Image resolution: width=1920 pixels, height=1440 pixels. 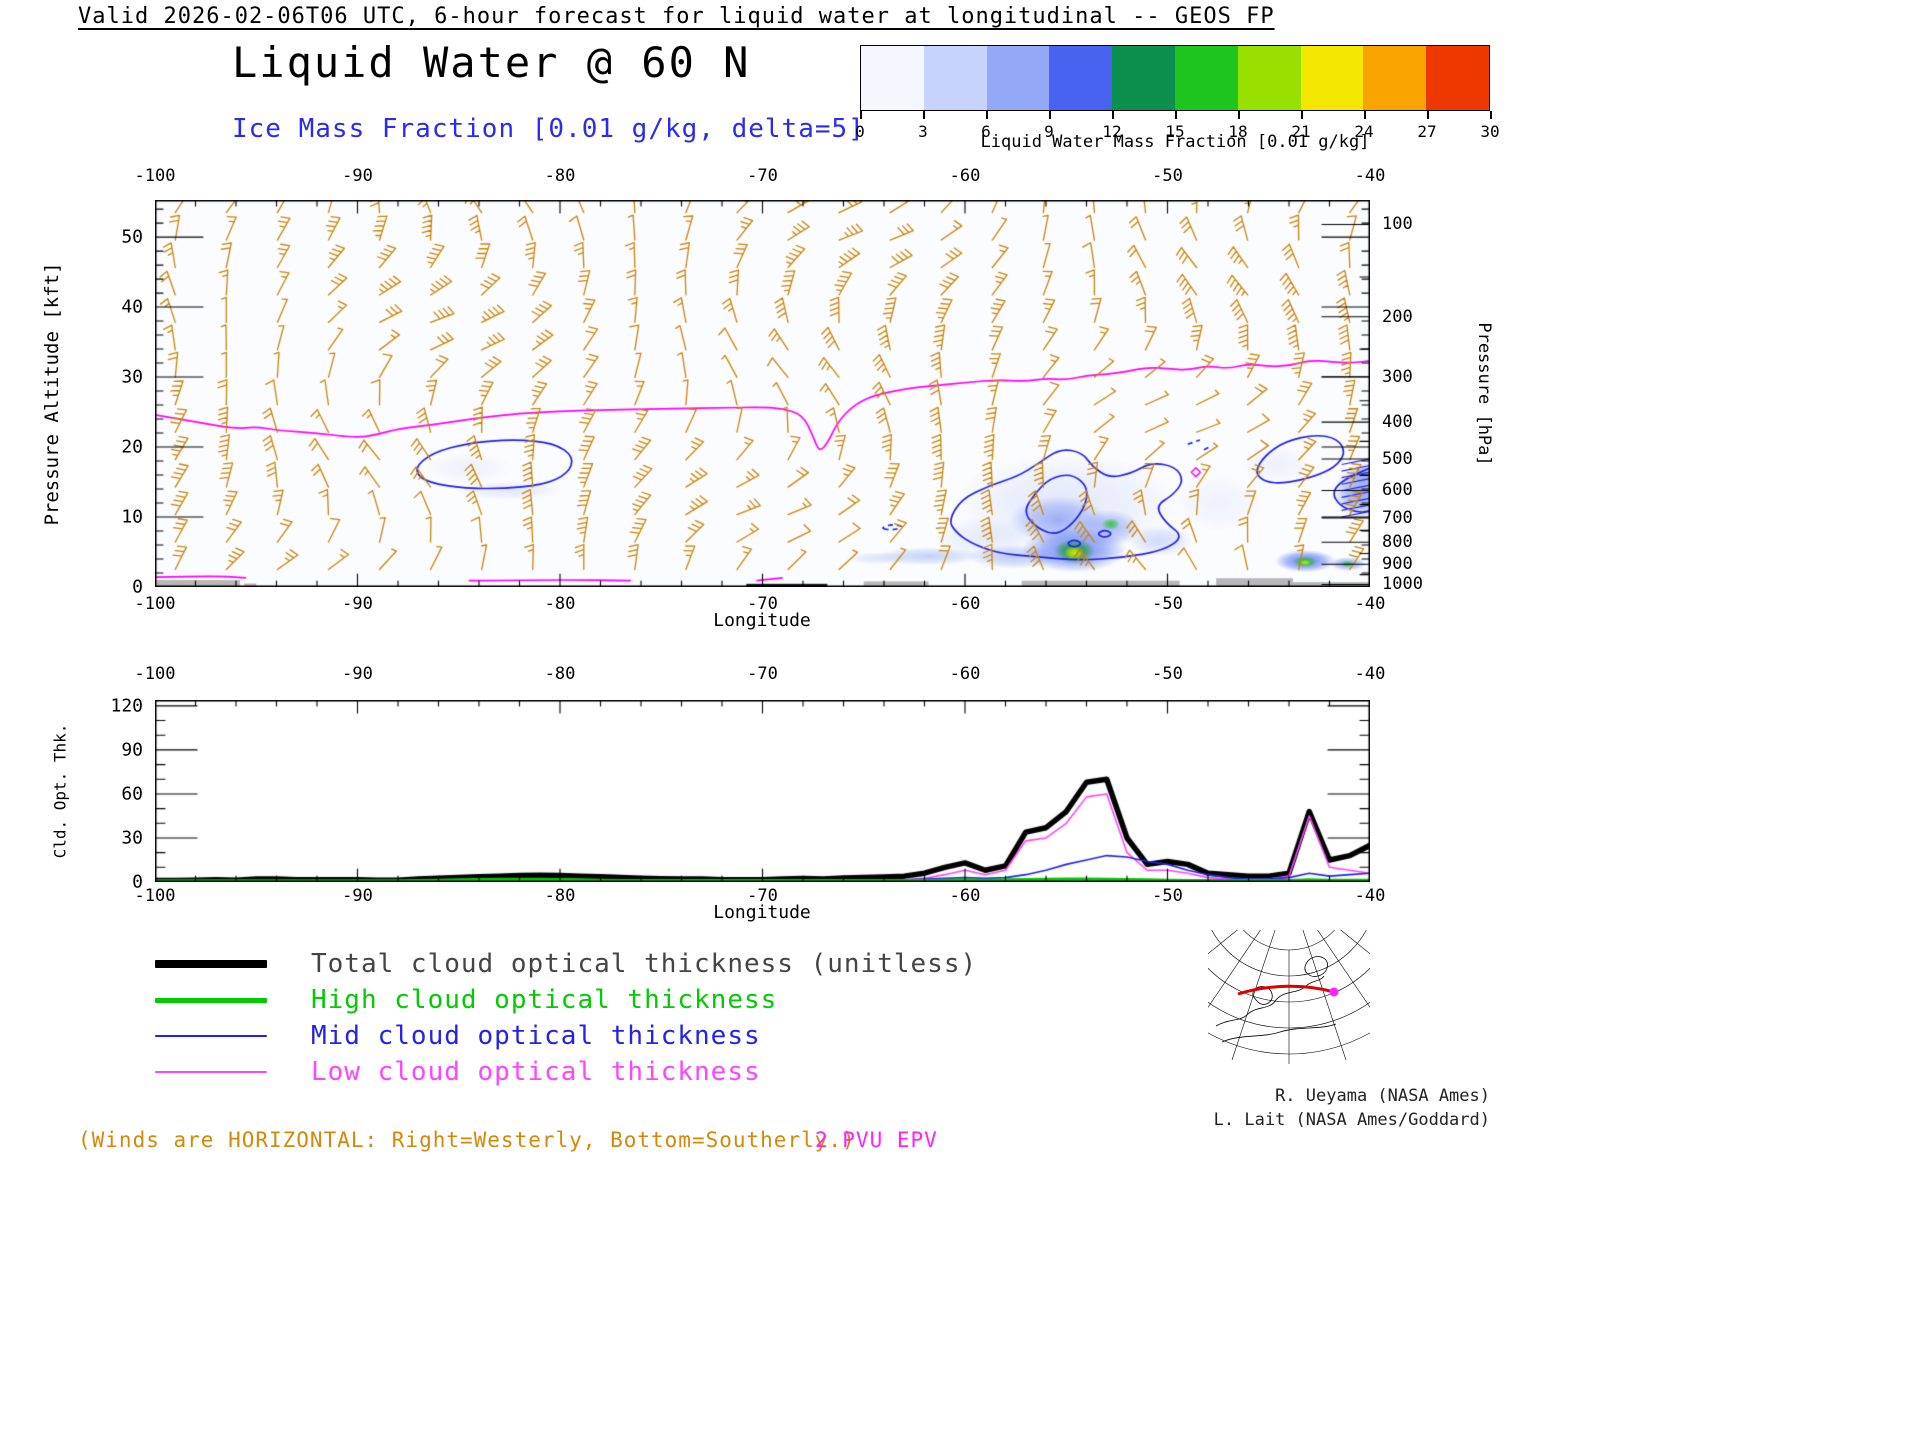 What do you see at coordinates (762, 620) in the screenshot?
I see `longitude-axis-label-main: Longitude` at bounding box center [762, 620].